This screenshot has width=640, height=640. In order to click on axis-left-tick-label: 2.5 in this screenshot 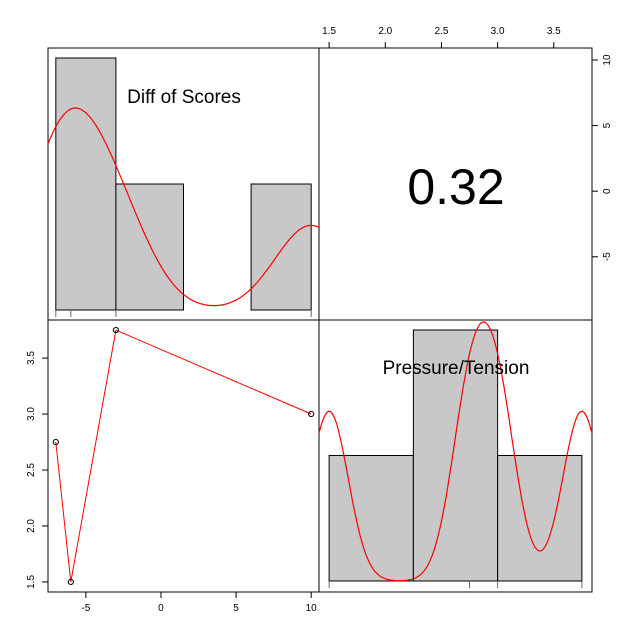, I will do `click(31, 470)`.